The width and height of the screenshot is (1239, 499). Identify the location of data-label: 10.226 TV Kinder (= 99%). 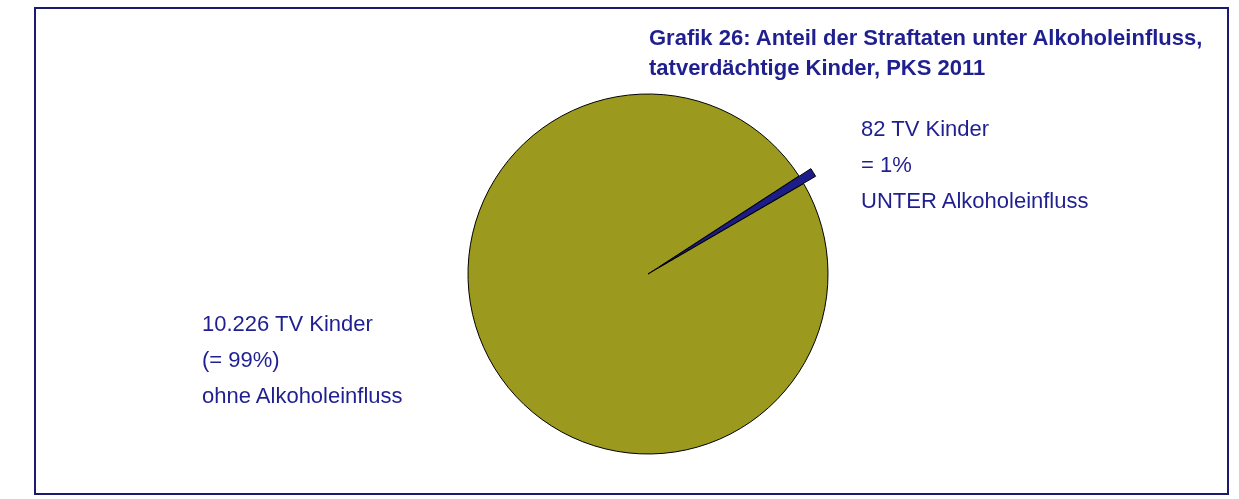
(287, 341).